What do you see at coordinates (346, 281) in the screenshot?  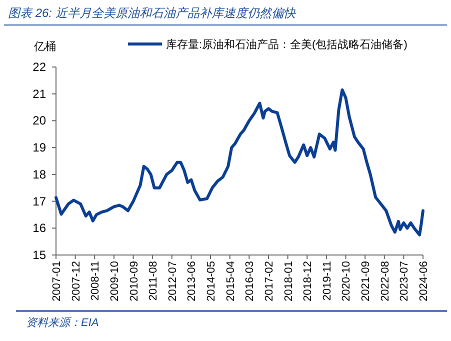 I see `x-tick-label: 2020-10` at bounding box center [346, 281].